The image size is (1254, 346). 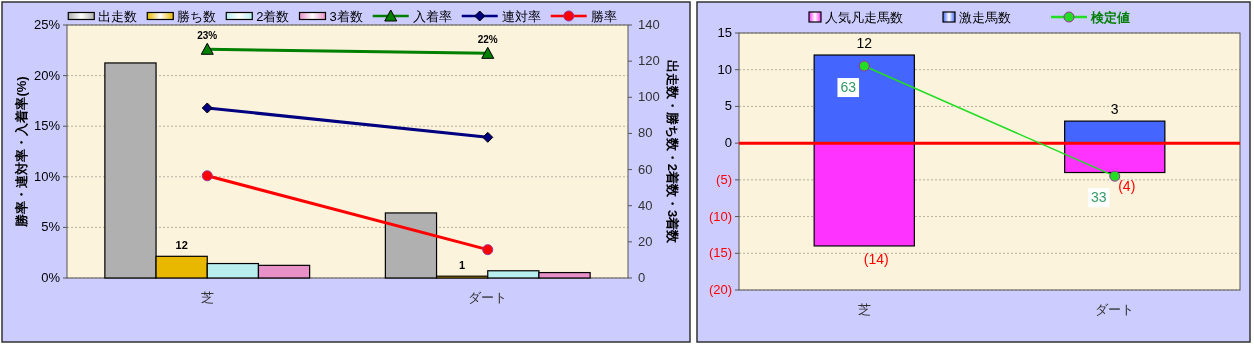 What do you see at coordinates (848, 87) in the screenshot?
I see `data-label: 63` at bounding box center [848, 87].